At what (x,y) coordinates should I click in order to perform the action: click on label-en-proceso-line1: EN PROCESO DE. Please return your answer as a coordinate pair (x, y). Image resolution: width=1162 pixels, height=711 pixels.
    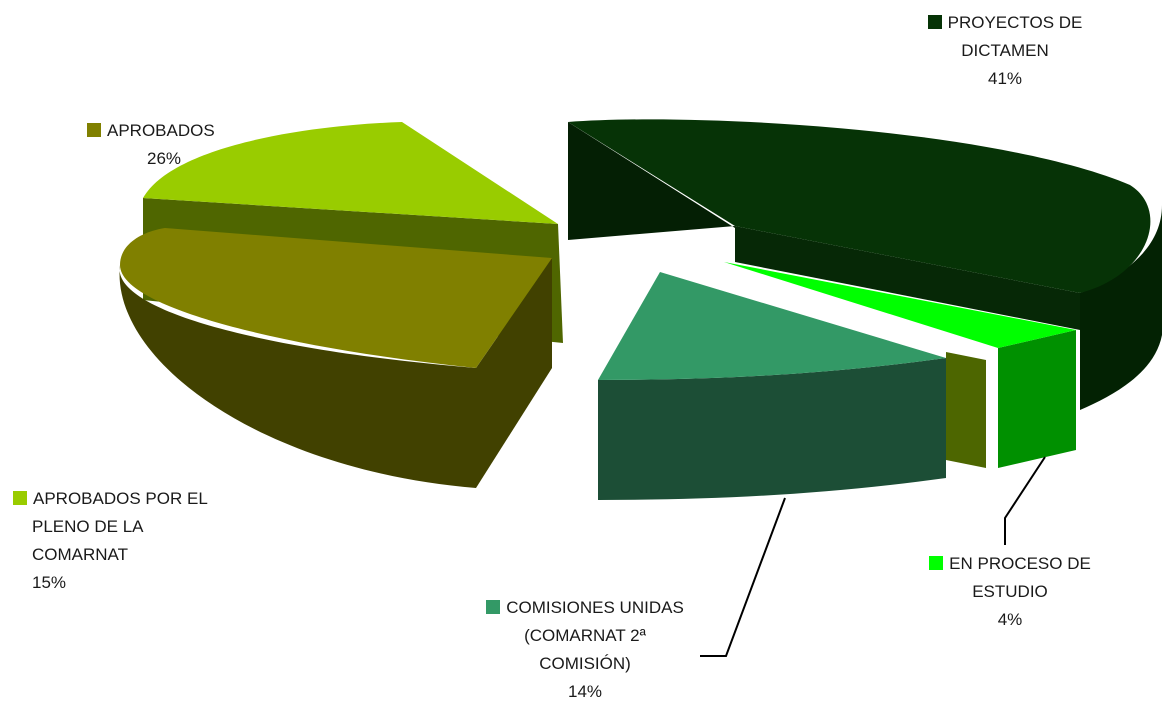
    Looking at the image, I should click on (1020, 563).